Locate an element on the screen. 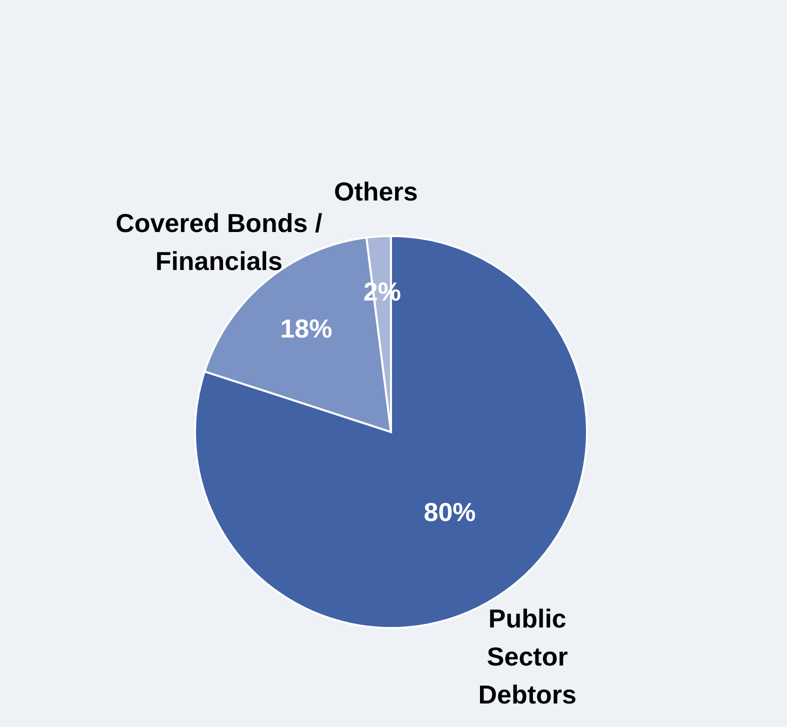 The image size is (787, 727). slice-label: Covered Bonds / Financials is located at coordinates (219, 242).